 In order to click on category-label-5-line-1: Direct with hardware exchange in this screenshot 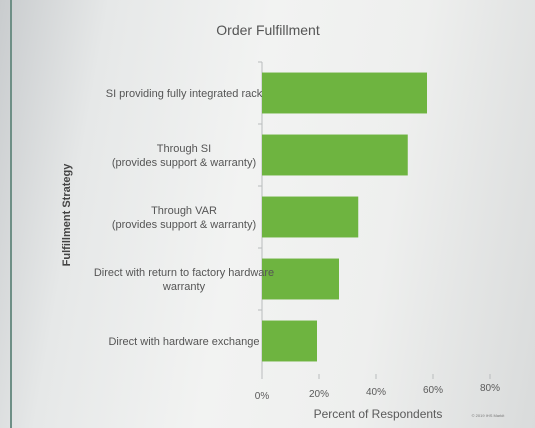, I will do `click(183, 342)`.